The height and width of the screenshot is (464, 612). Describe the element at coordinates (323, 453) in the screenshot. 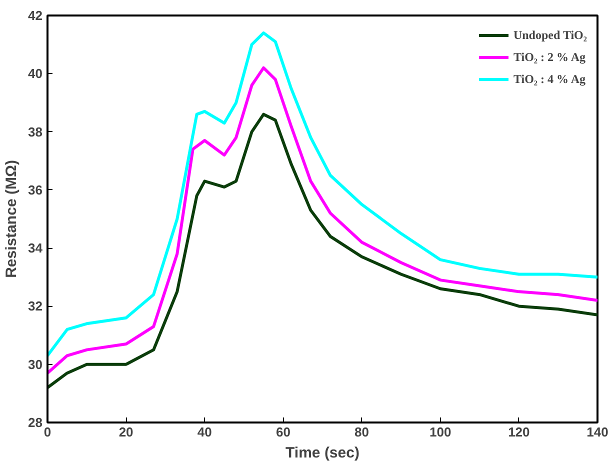

I see `x-axis-title: Time (sec)` at that location.